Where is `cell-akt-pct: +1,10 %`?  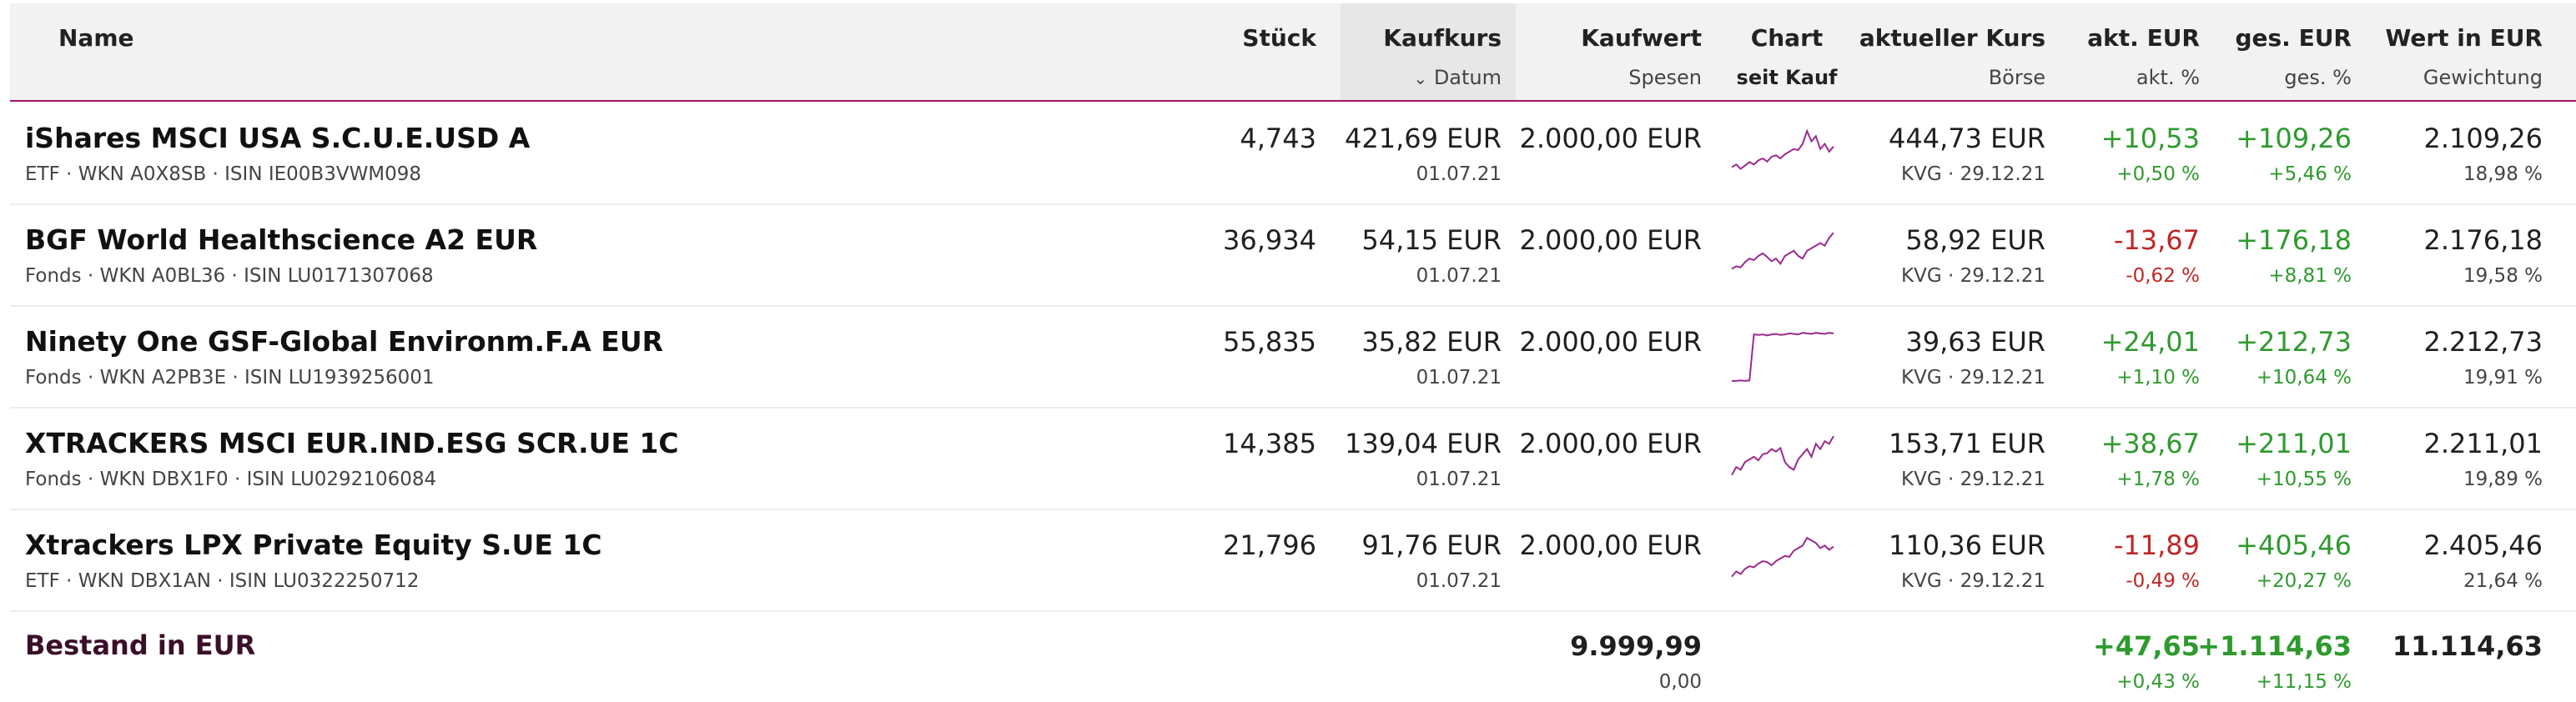 cell-akt-pct: +1,10 % is located at coordinates (2158, 378).